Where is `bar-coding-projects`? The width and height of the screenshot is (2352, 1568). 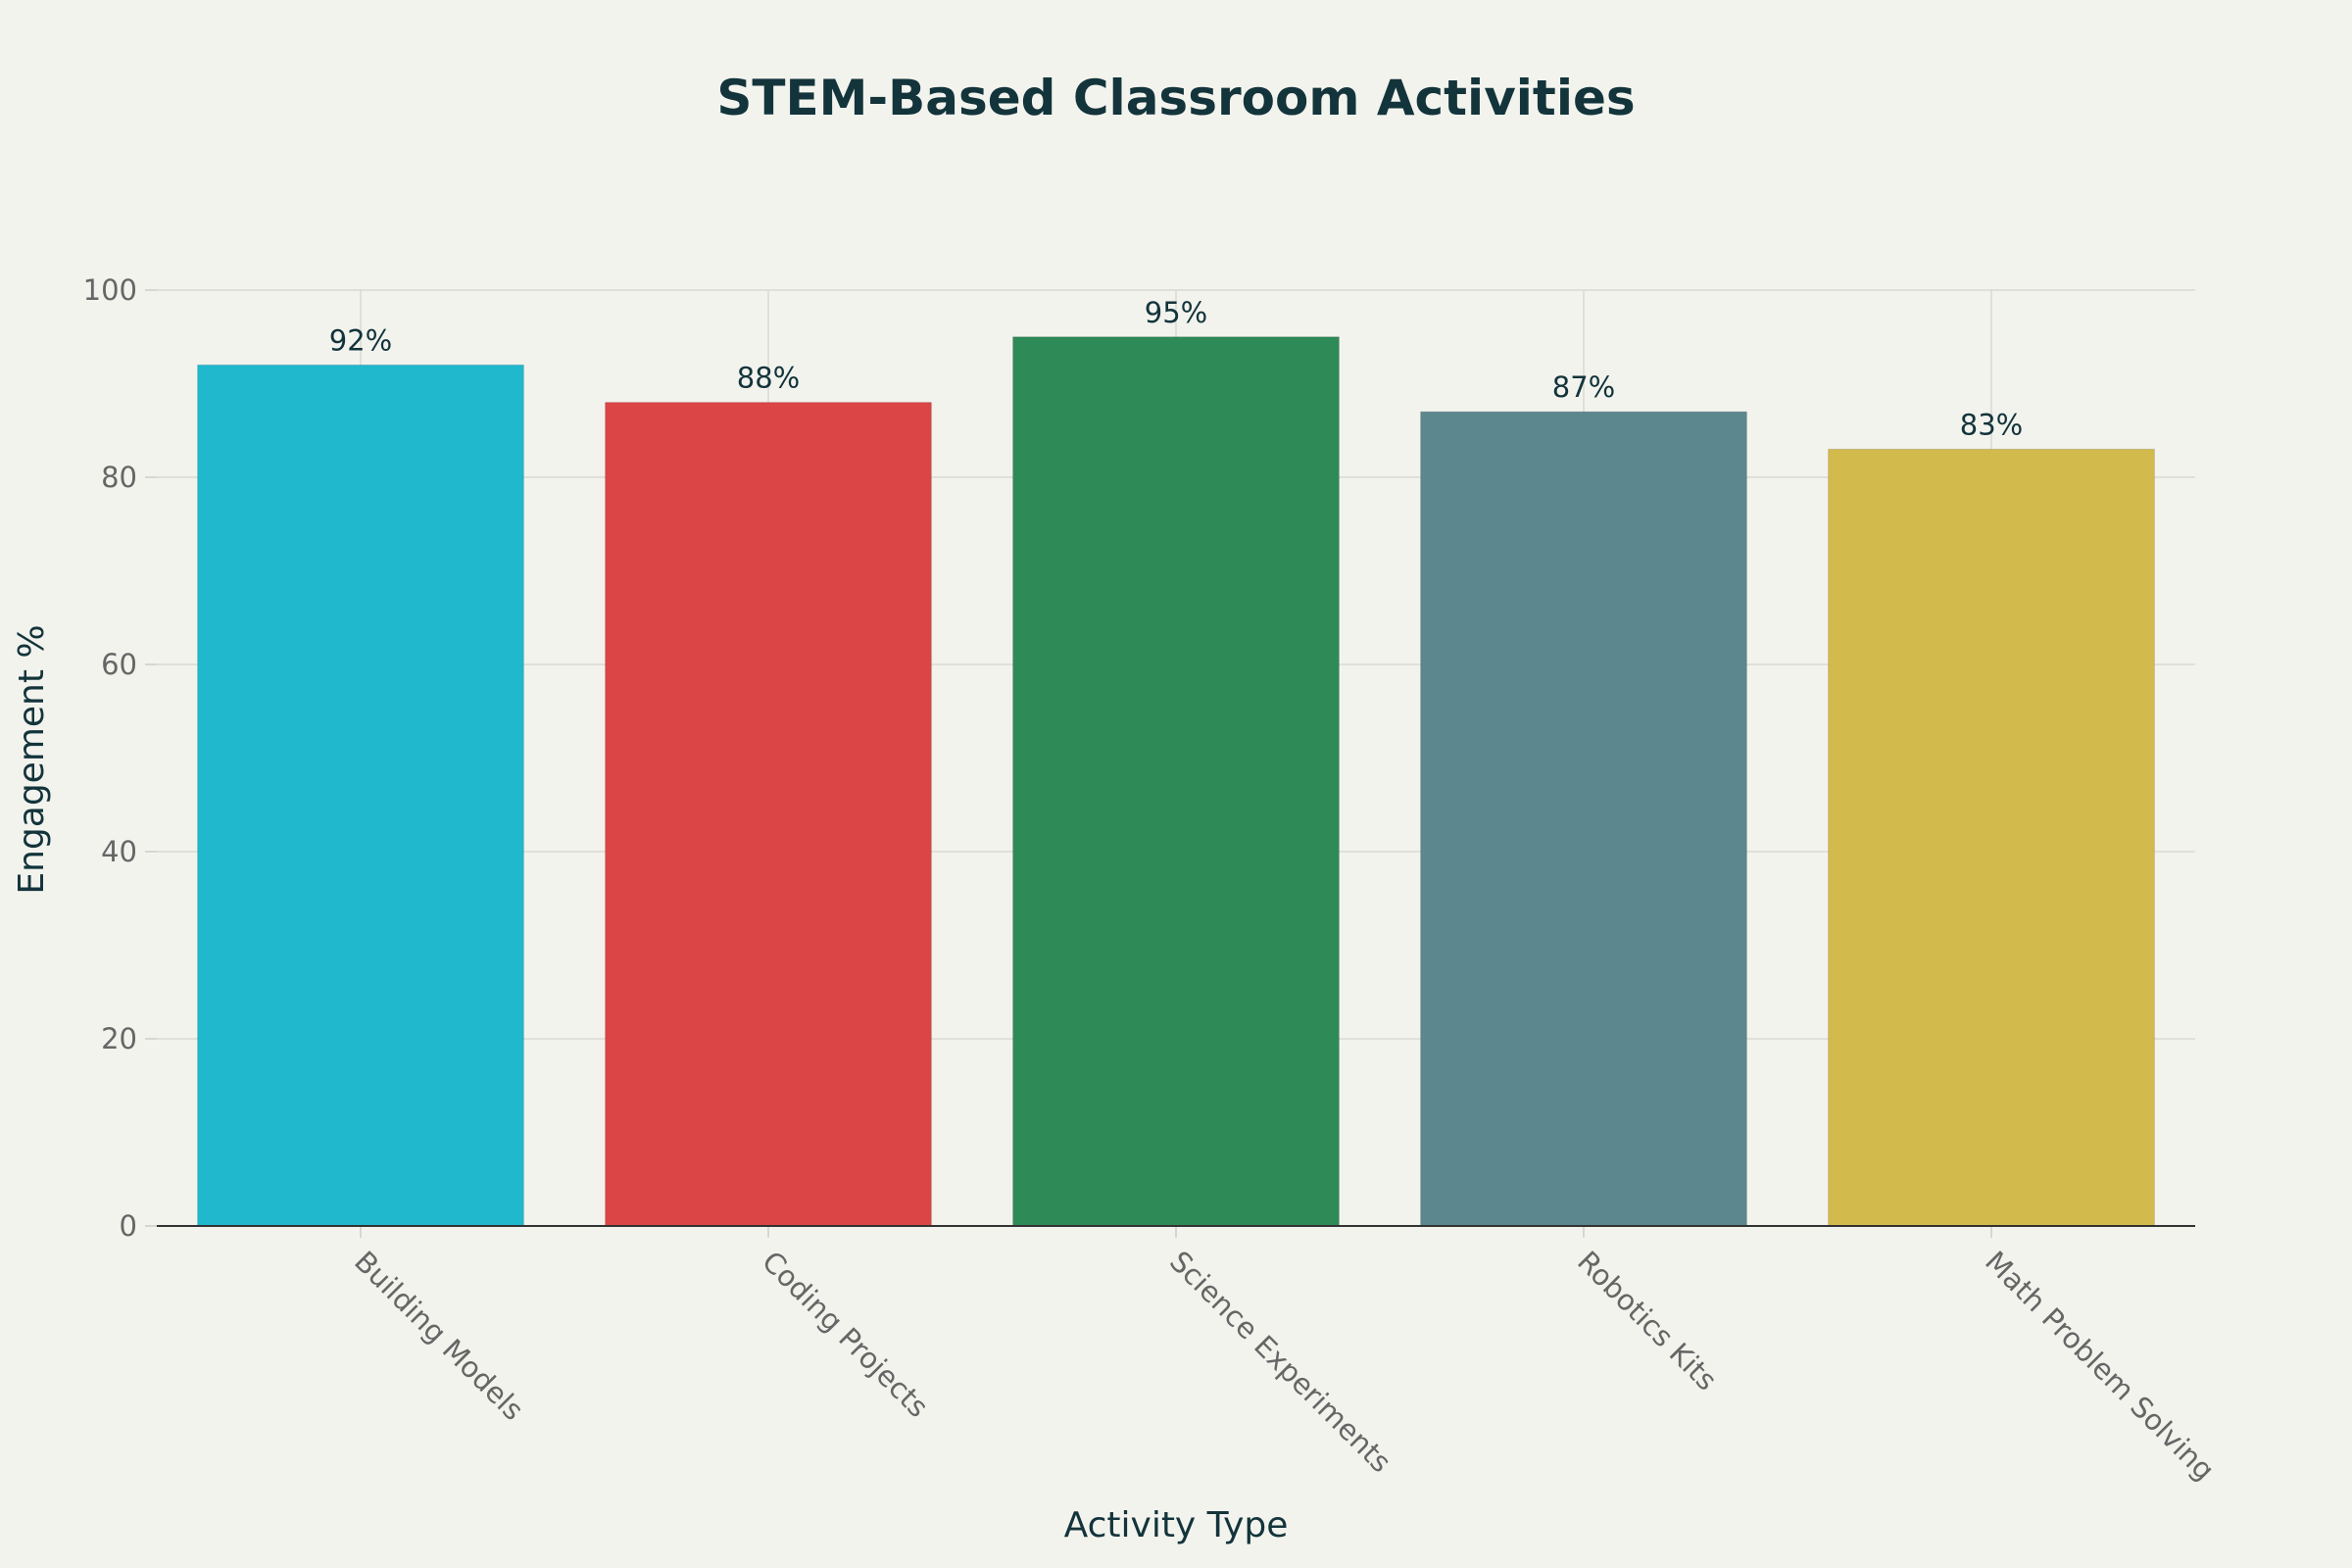
bar-coding-projects is located at coordinates (768, 814).